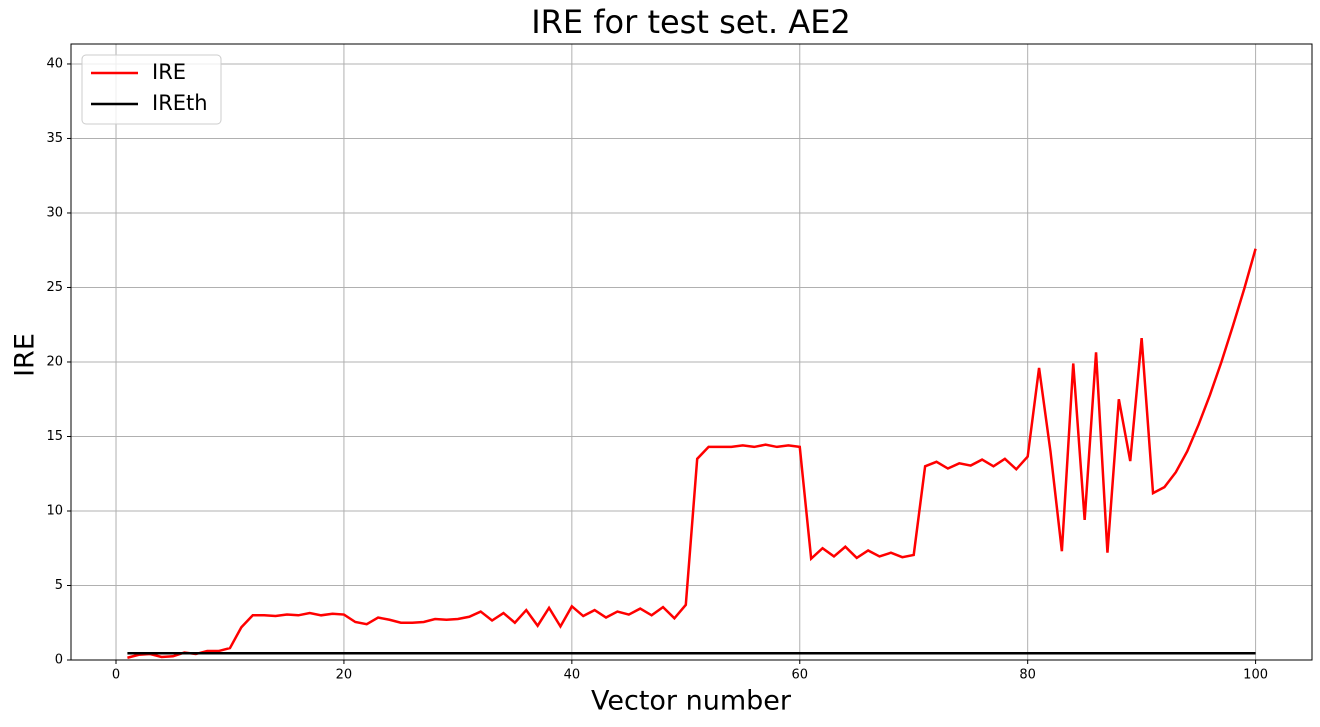  I want to click on y-tick-label: 10, so click(54, 510).